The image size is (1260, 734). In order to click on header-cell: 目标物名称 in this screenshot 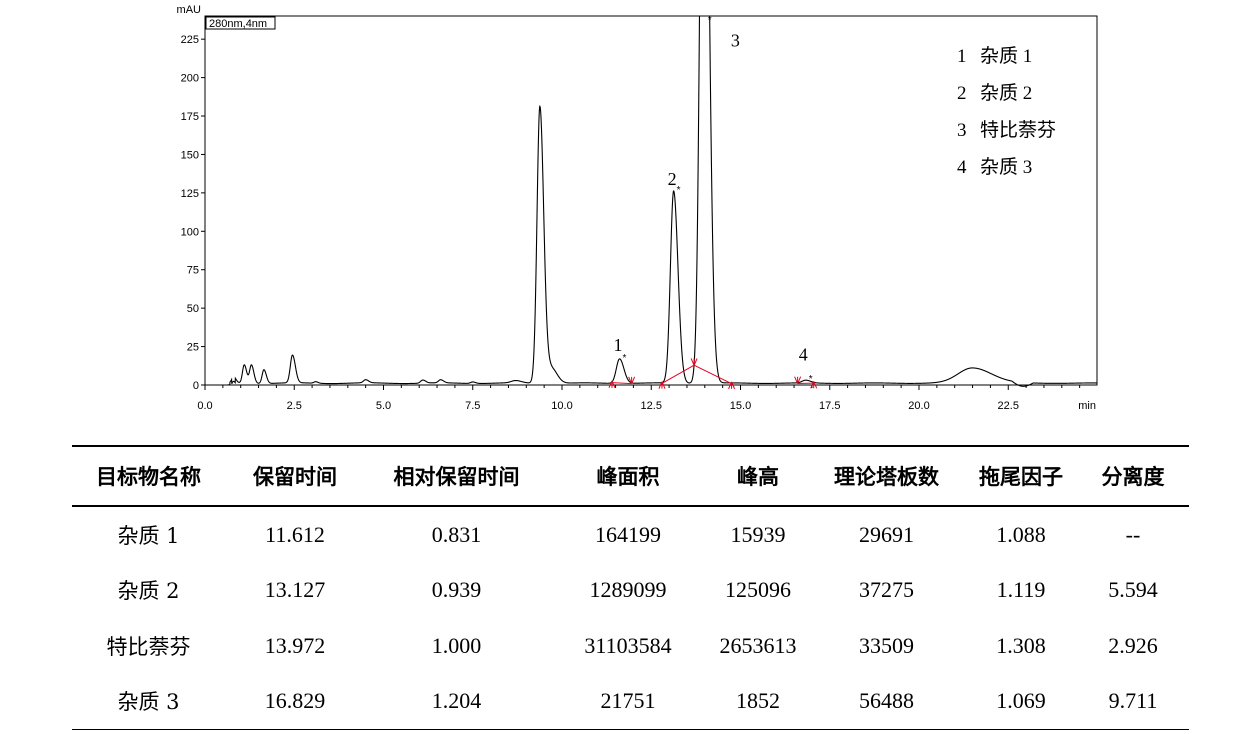, I will do `click(148, 477)`.